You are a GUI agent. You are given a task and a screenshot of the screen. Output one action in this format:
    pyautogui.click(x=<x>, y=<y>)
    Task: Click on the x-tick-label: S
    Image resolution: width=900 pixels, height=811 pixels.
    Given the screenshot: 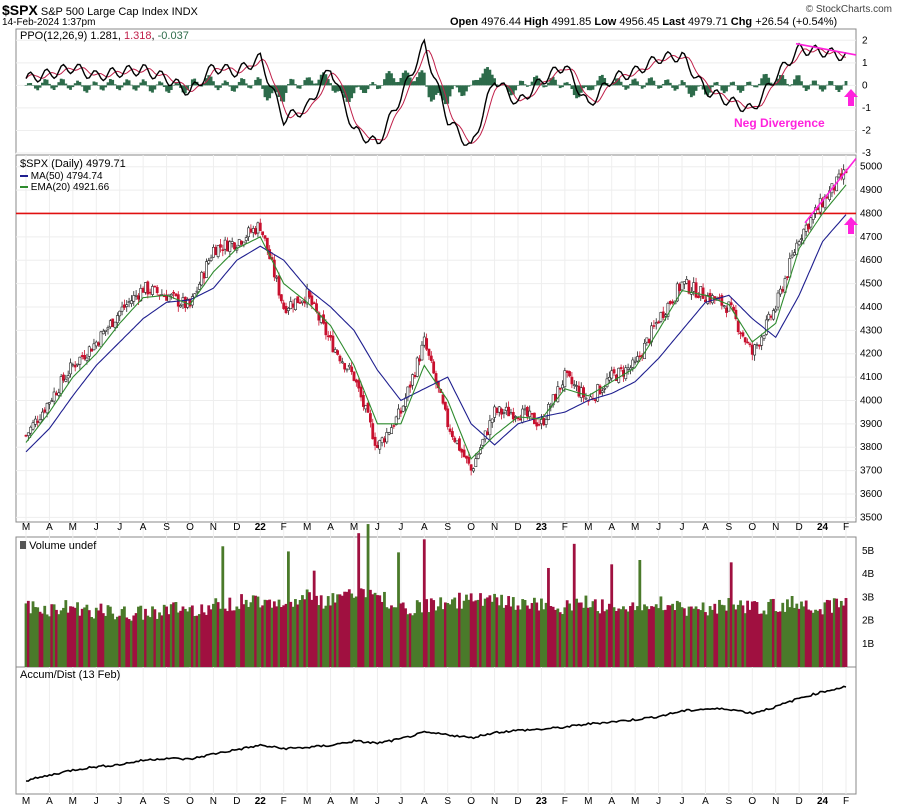 What is the action you would take?
    pyautogui.click(x=729, y=801)
    